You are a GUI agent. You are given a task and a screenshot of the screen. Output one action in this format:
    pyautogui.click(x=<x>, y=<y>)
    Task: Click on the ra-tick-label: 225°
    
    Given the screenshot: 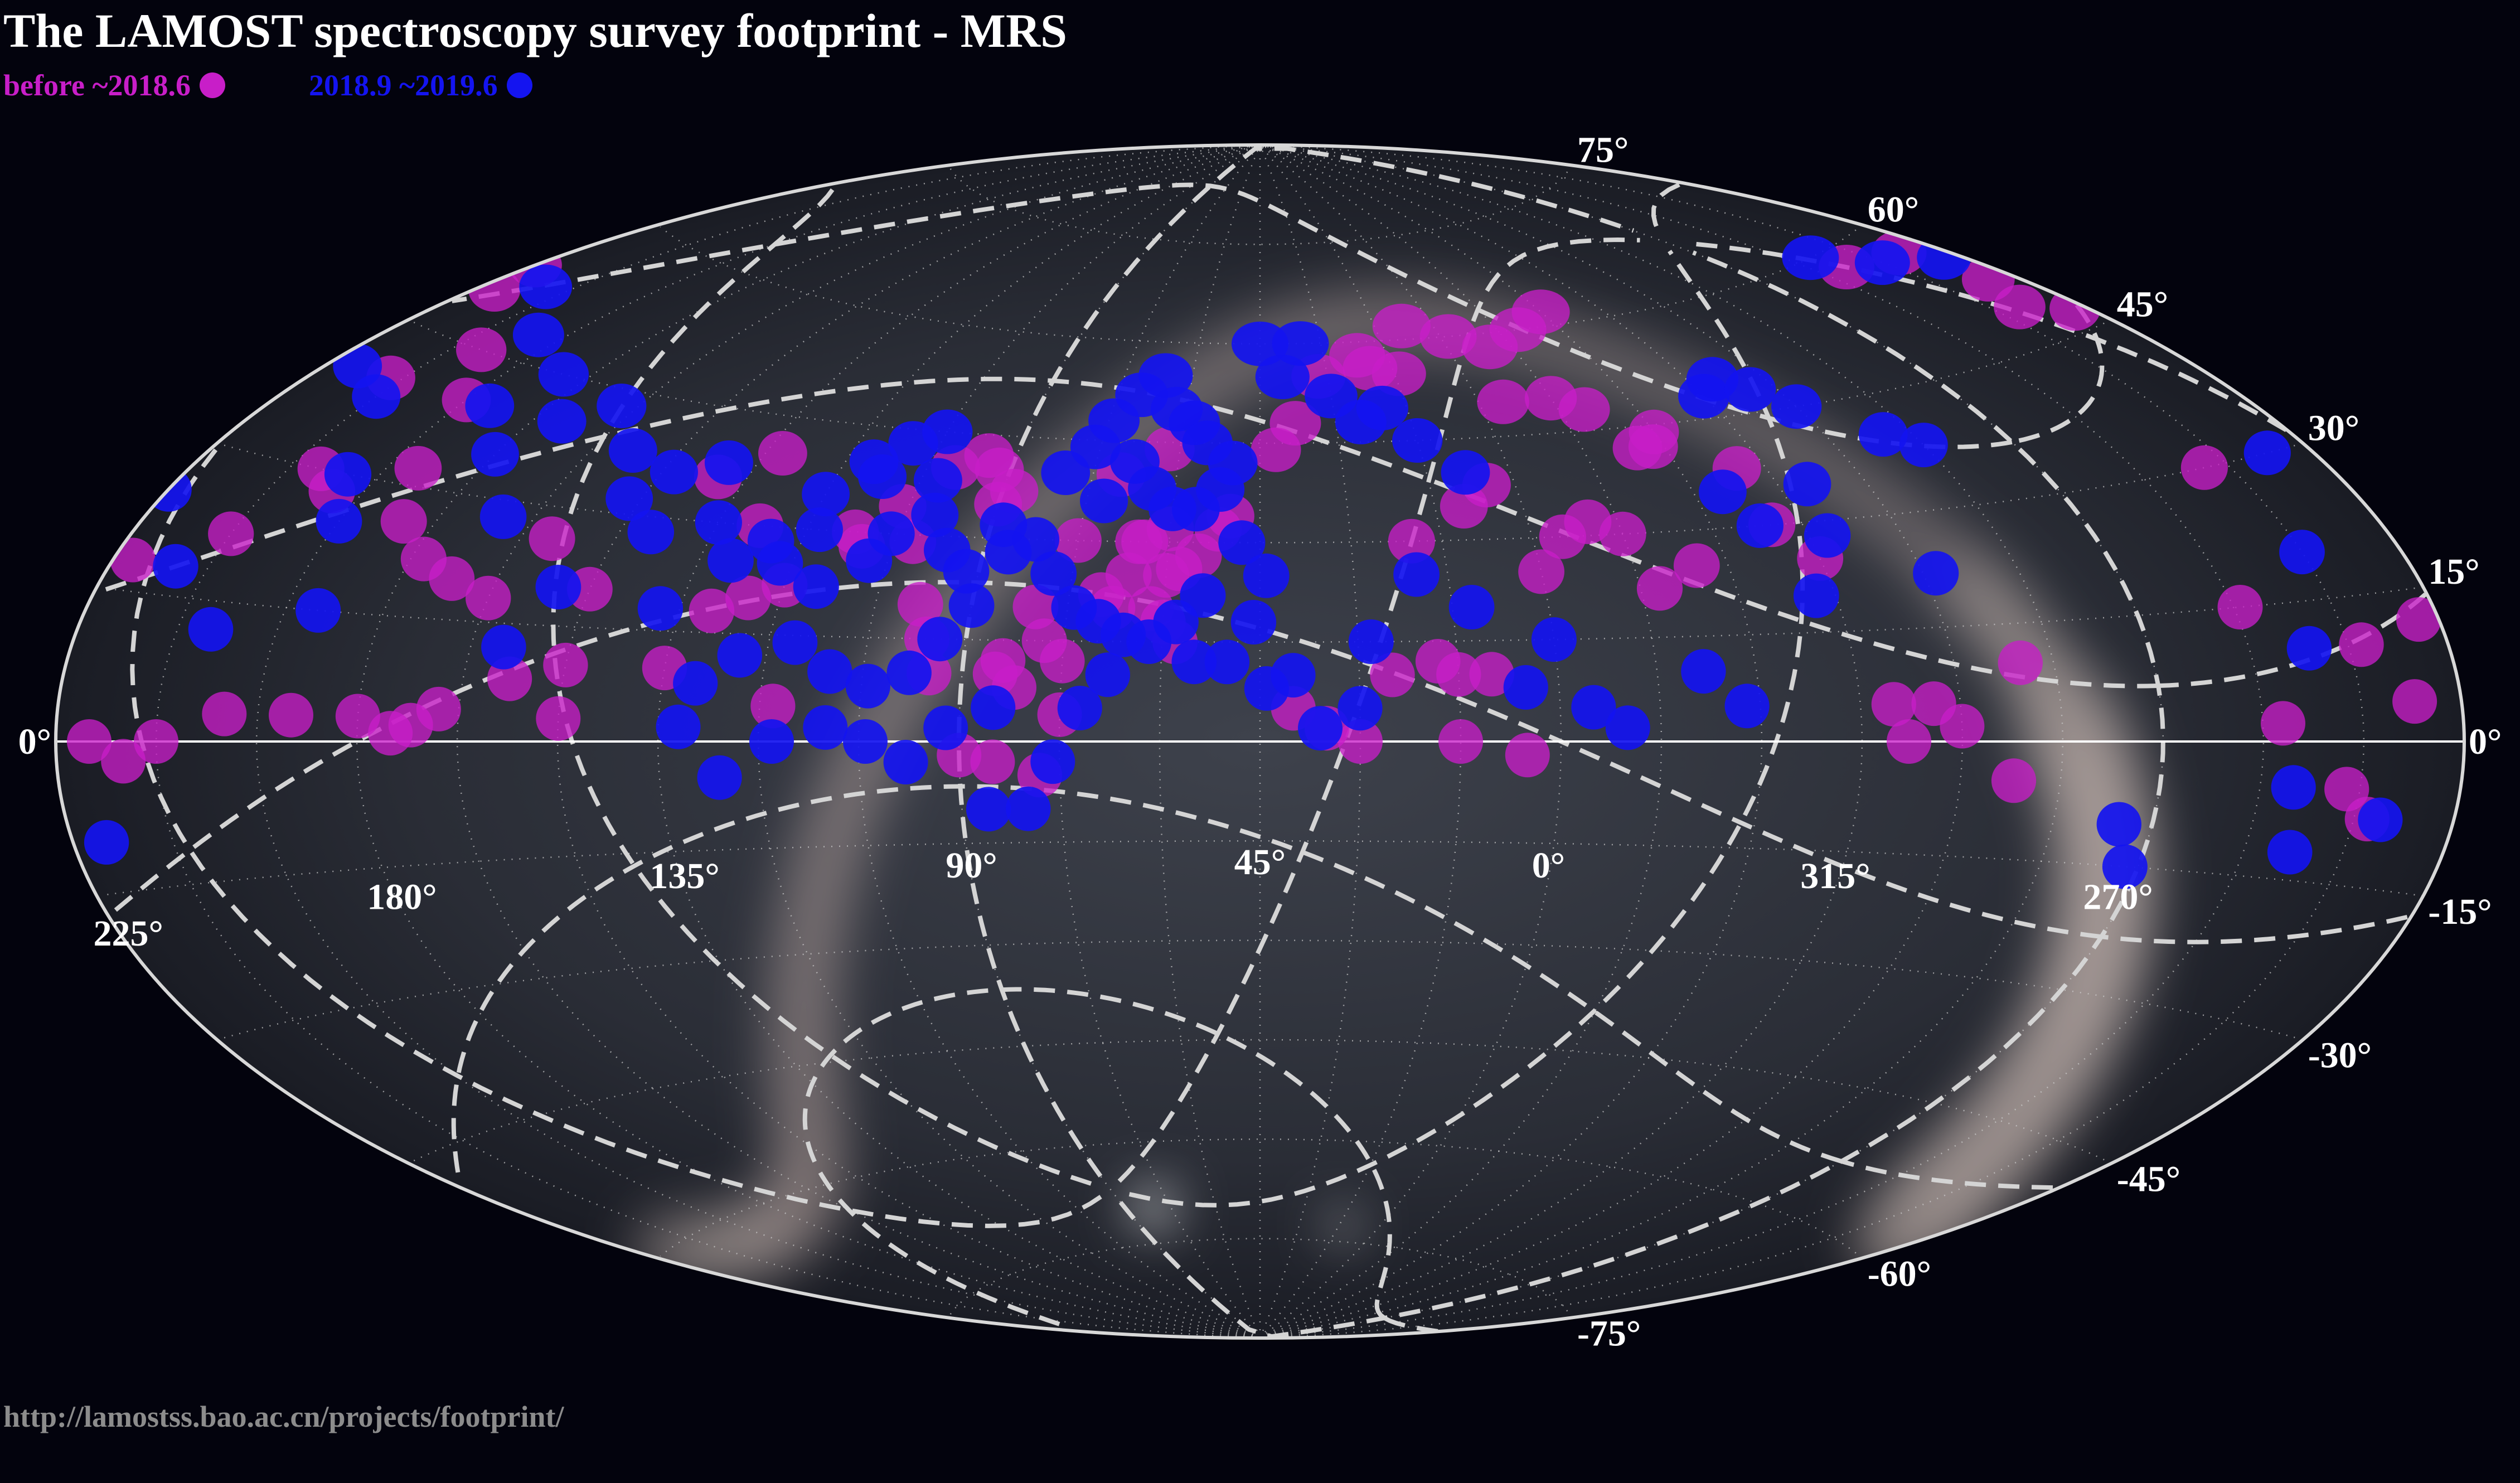 What is the action you would take?
    pyautogui.click(x=128, y=933)
    